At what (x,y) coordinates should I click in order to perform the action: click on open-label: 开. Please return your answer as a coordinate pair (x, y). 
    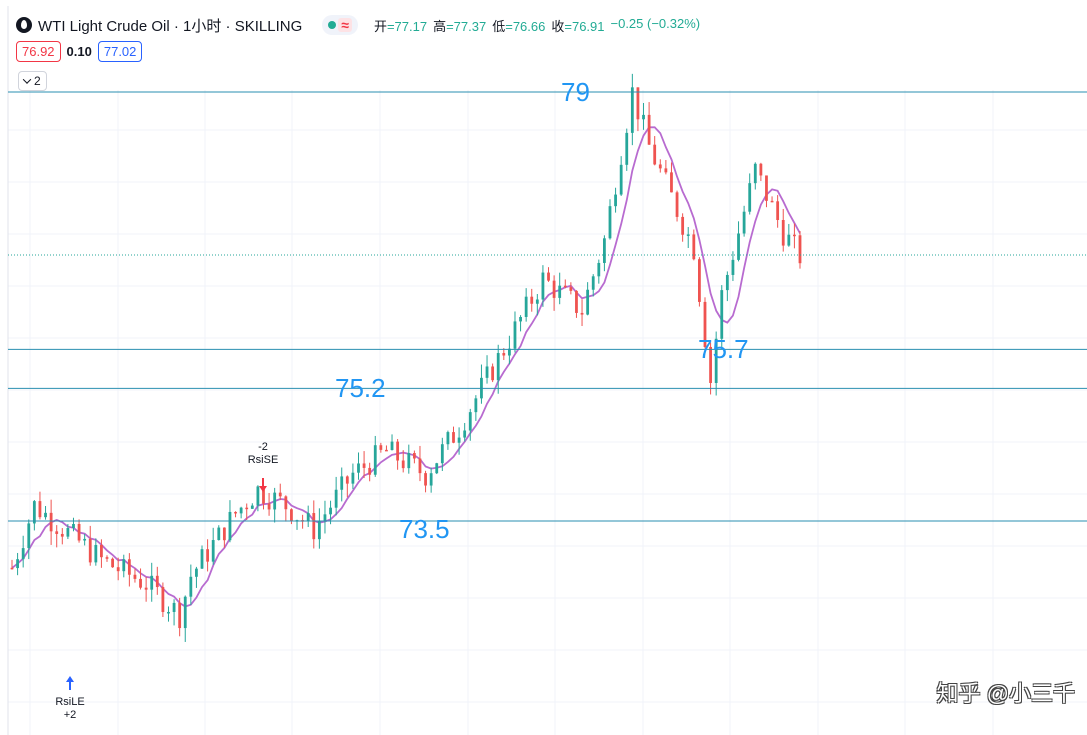
    Looking at the image, I should click on (380, 26).